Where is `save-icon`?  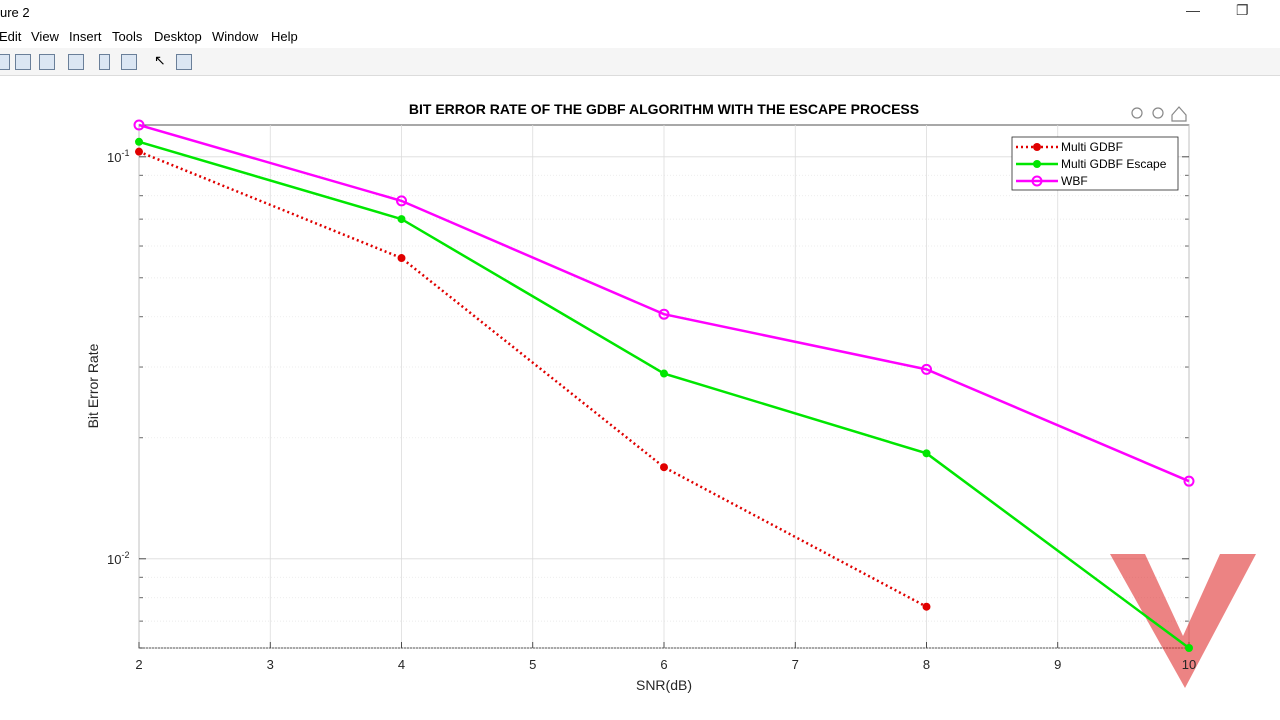 save-icon is located at coordinates (23, 62).